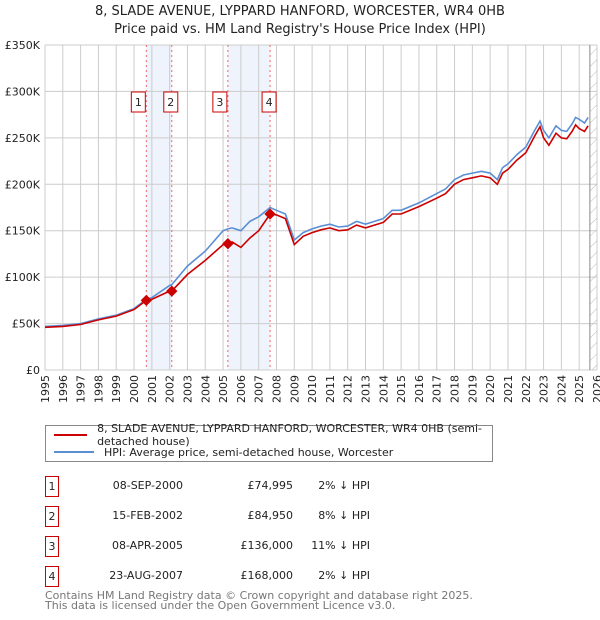 The height and width of the screenshot is (620, 600). I want to click on y-tick-label: £100K, so click(23, 277).